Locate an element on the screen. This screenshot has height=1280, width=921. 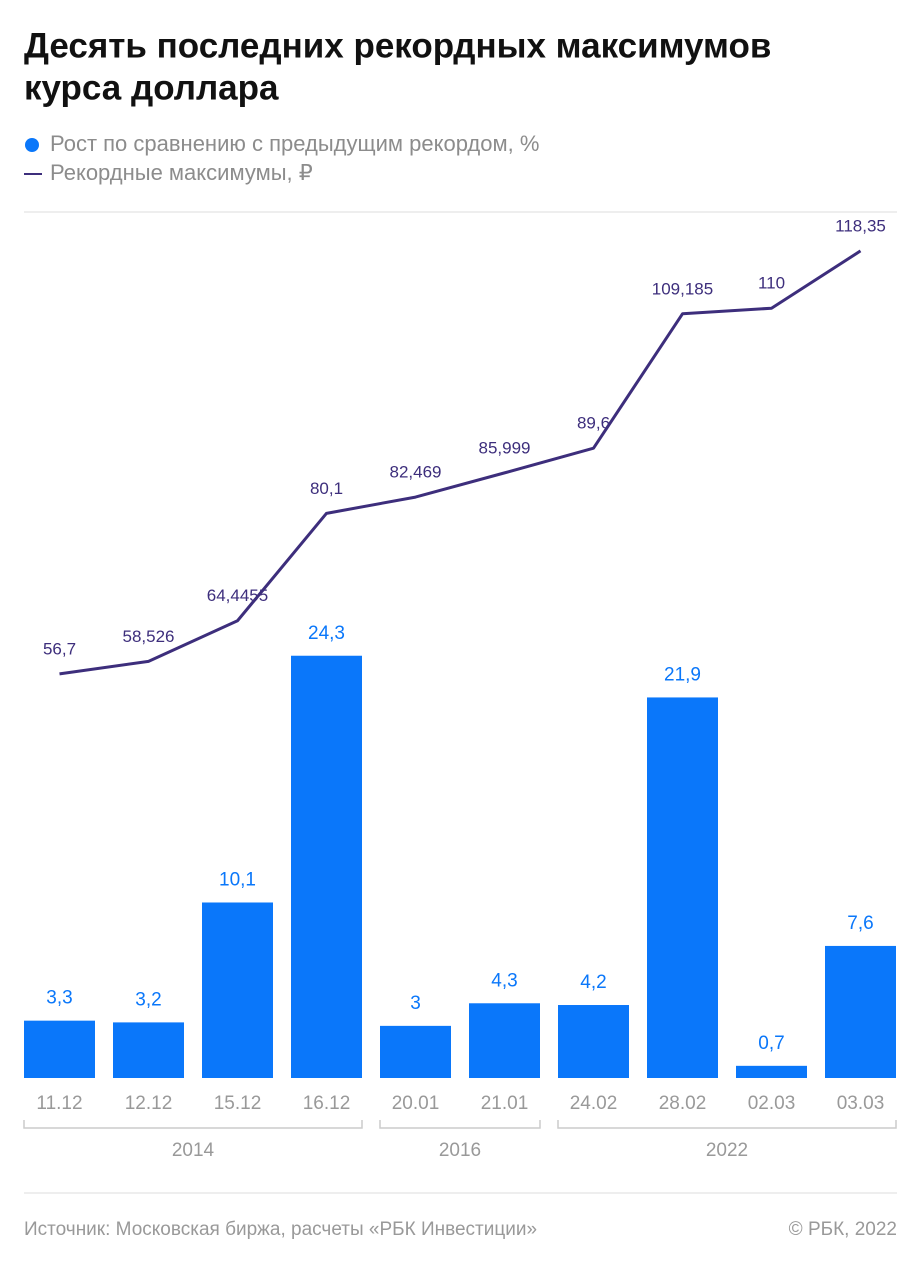
data-label: 10,1 is located at coordinates (237, 880).